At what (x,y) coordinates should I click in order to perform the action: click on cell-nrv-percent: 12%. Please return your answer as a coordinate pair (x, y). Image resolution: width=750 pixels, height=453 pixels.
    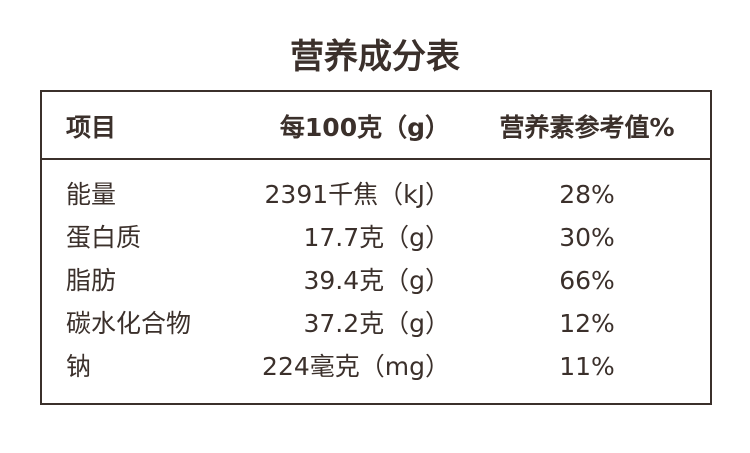
    Looking at the image, I should click on (587, 323).